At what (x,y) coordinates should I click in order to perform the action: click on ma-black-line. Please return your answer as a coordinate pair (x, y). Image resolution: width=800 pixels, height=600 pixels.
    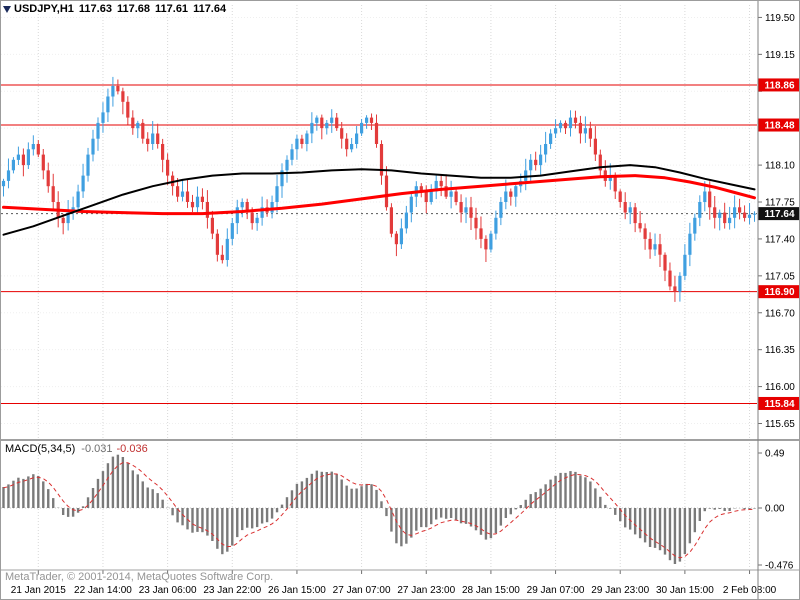
    Looking at the image, I should click on (379, 200).